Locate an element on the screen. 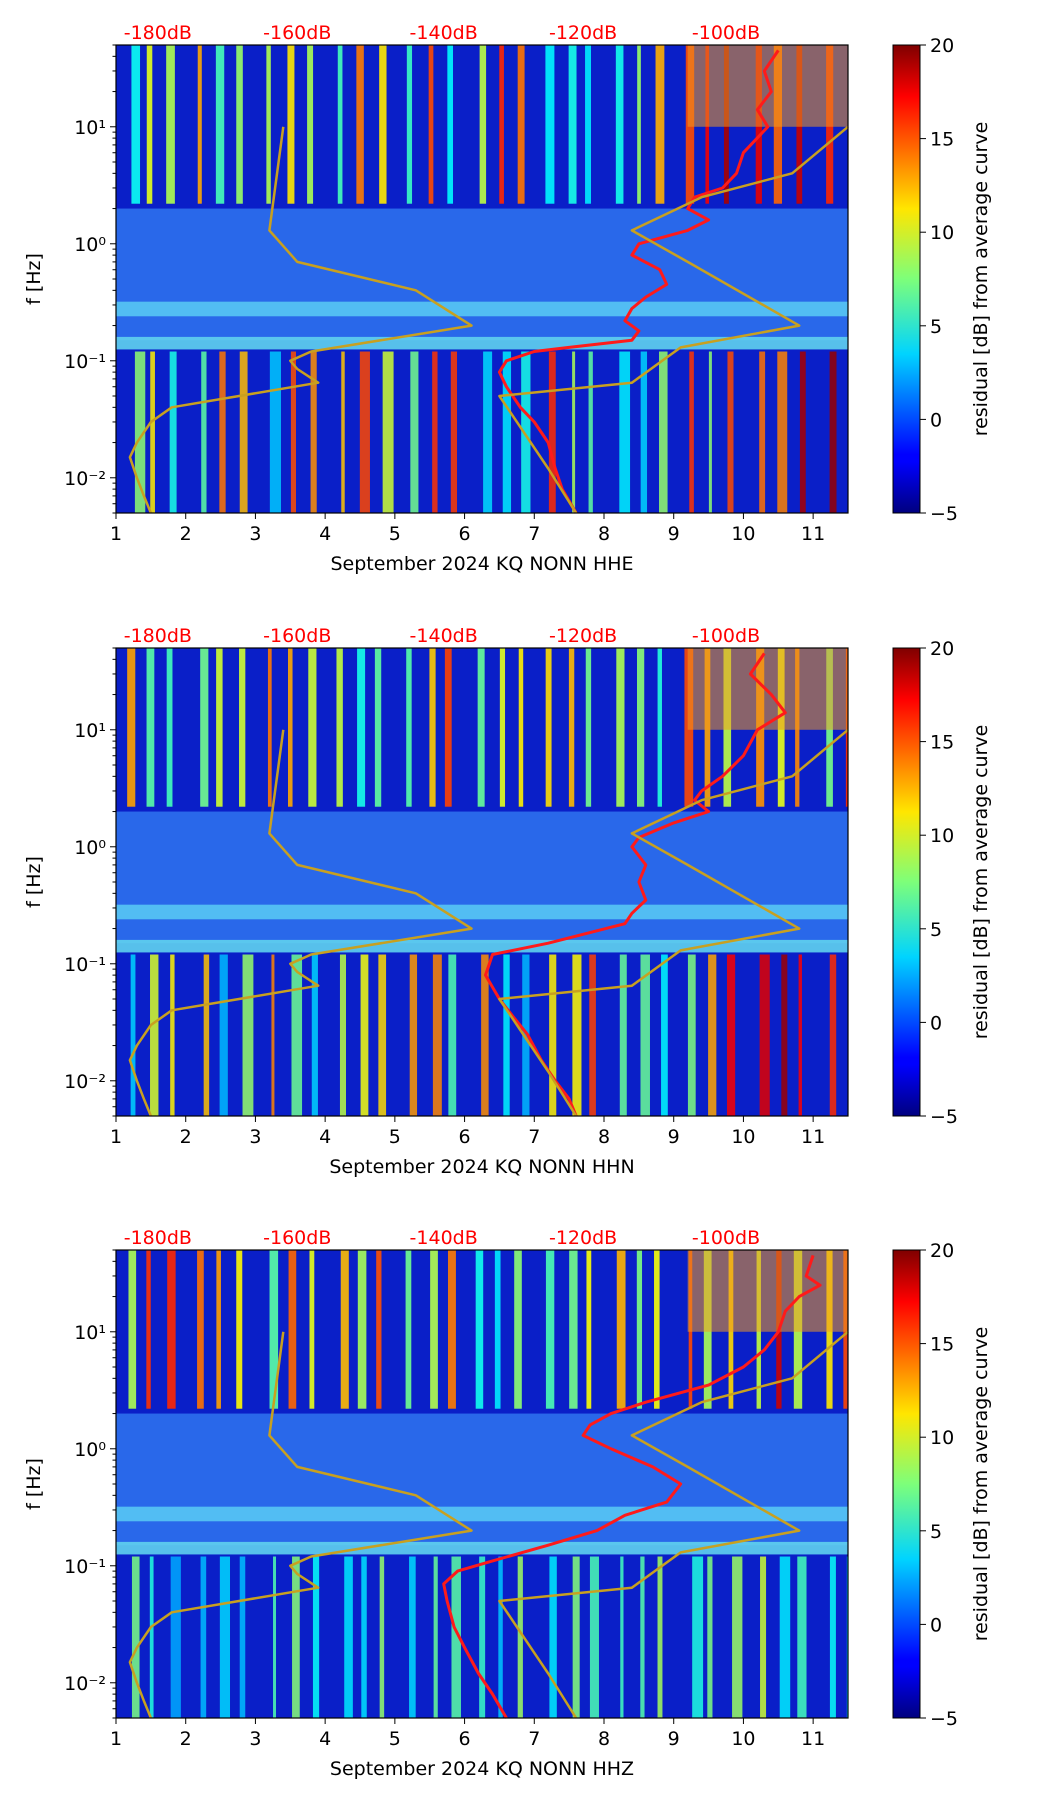 Image resolution: width=1052 pixels, height=1806 pixels. x-axis-label: September 2024 KQ NONN HHZ is located at coordinates (482, 1769).